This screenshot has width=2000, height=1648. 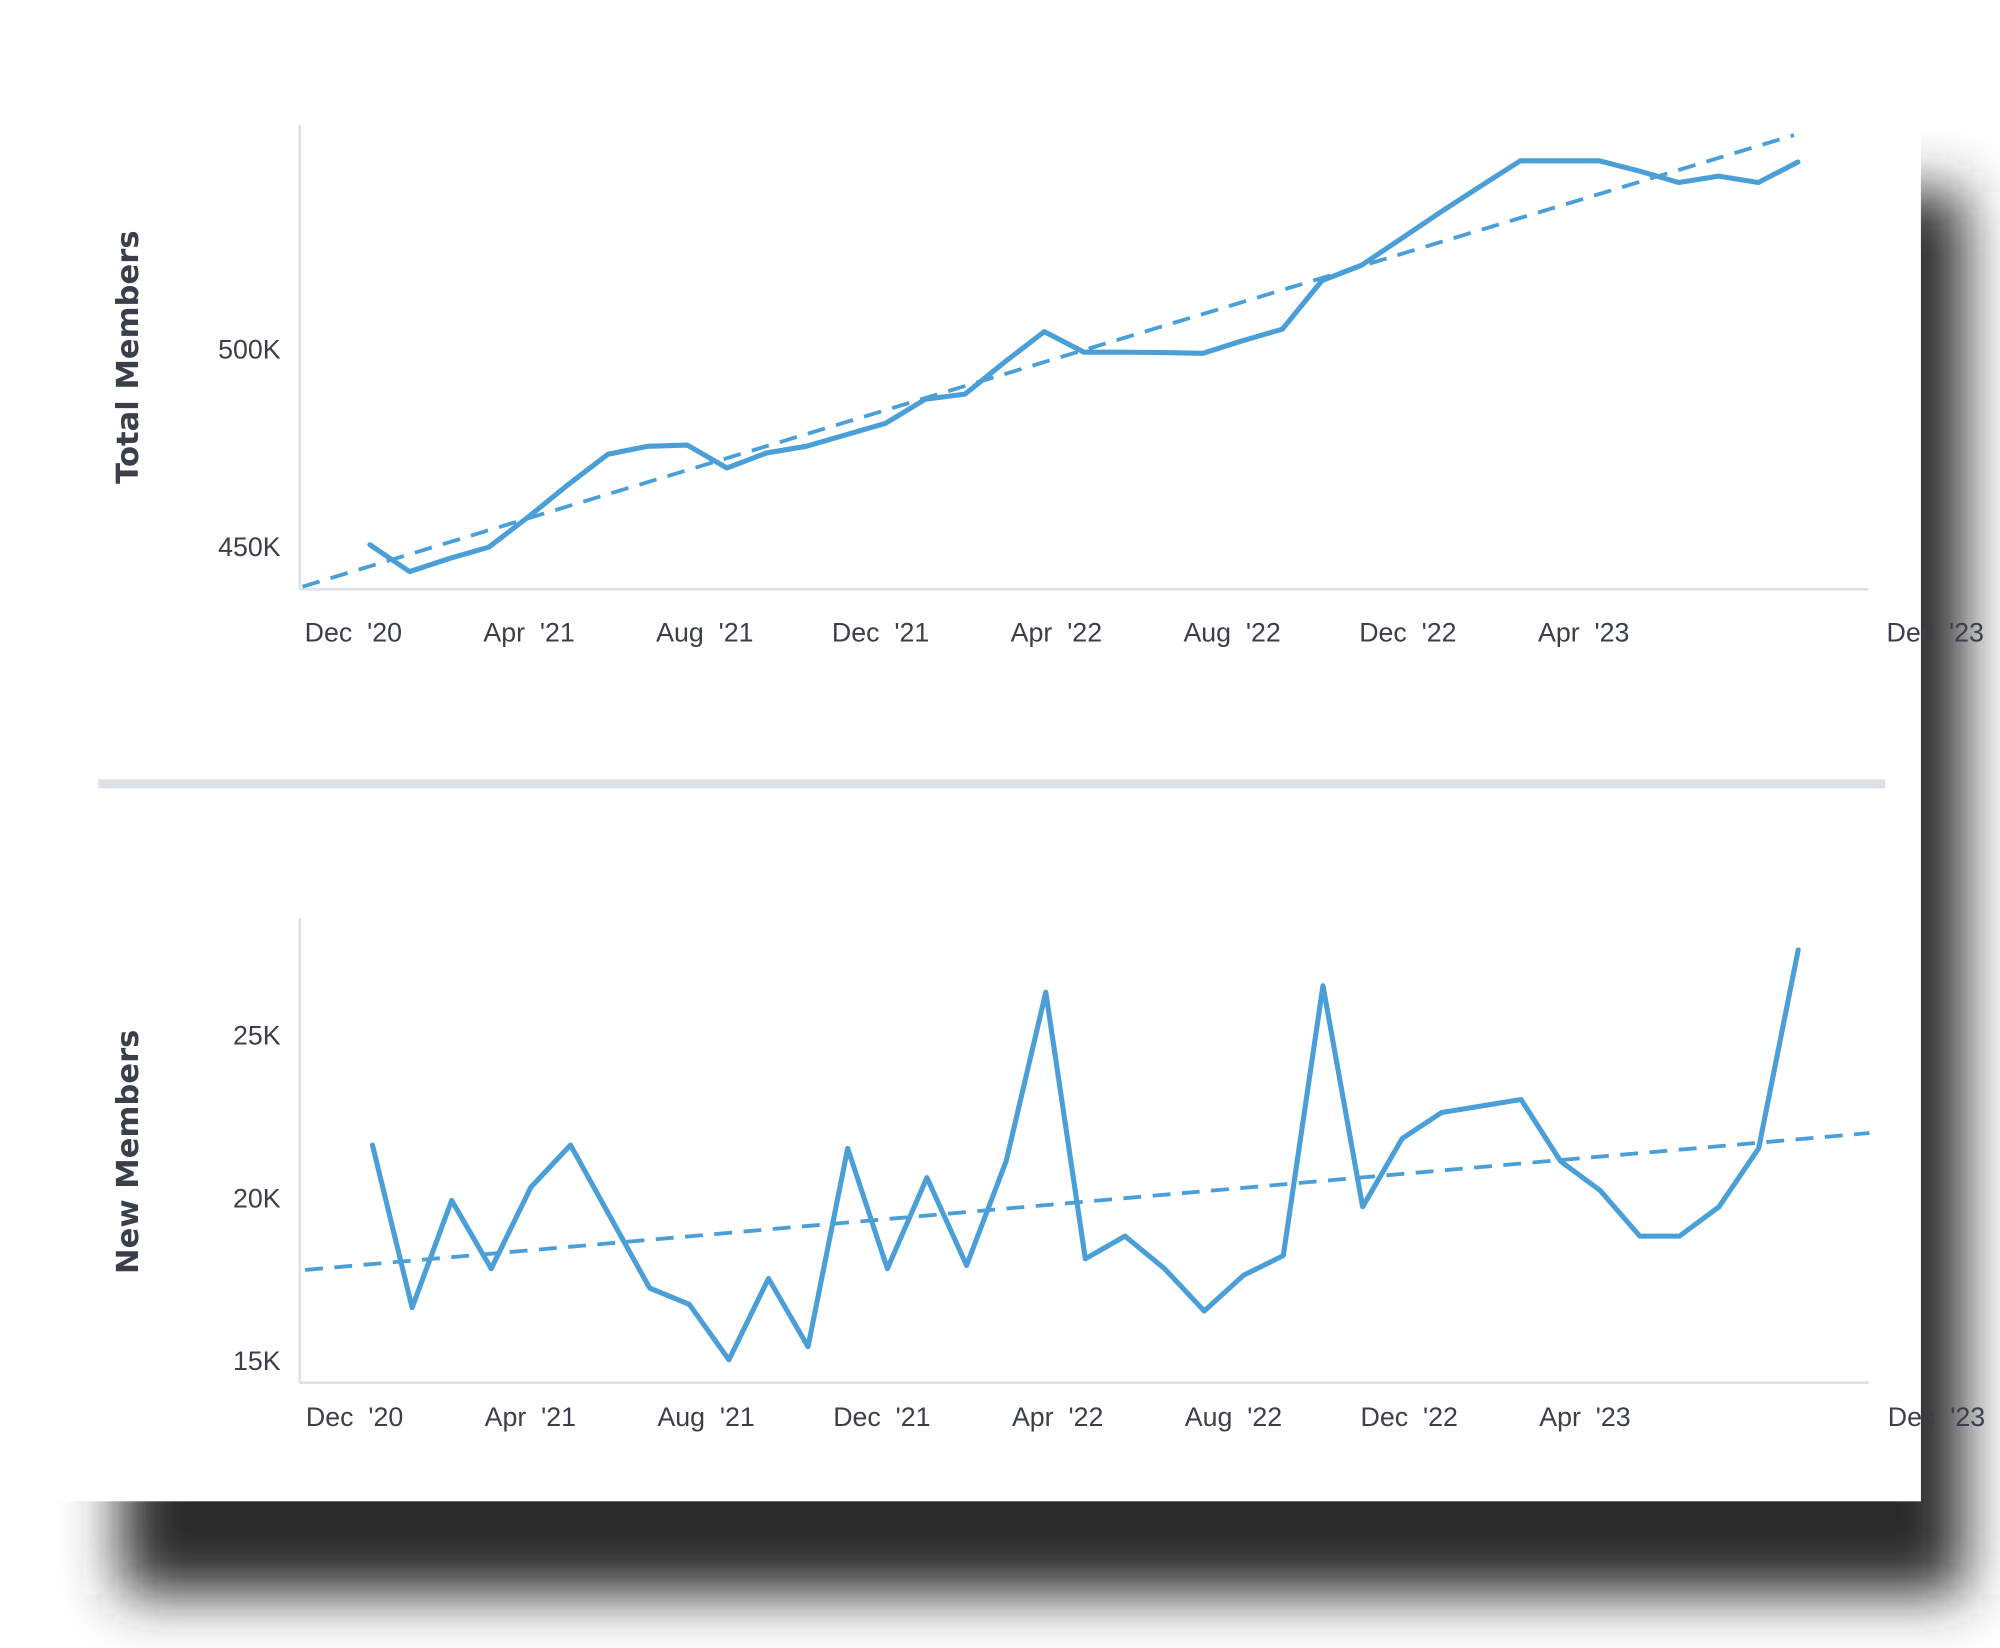 What do you see at coordinates (257, 1036) in the screenshot?
I see `y-tick-label: 25K` at bounding box center [257, 1036].